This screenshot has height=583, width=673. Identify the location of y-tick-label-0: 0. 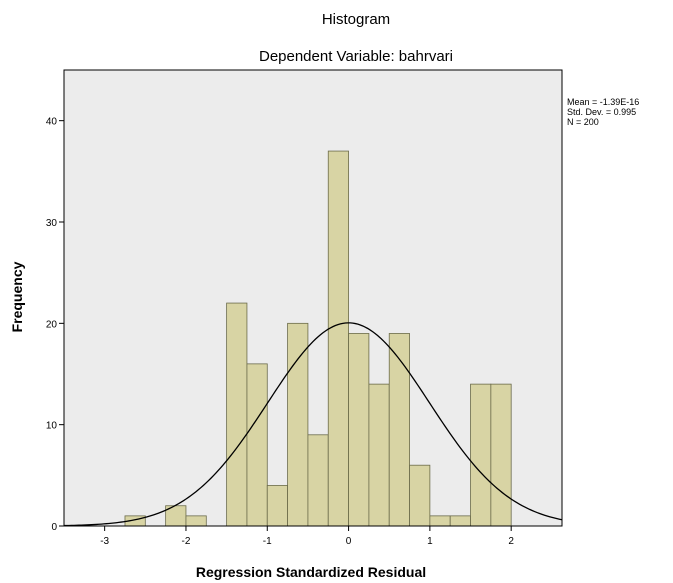
(54, 527).